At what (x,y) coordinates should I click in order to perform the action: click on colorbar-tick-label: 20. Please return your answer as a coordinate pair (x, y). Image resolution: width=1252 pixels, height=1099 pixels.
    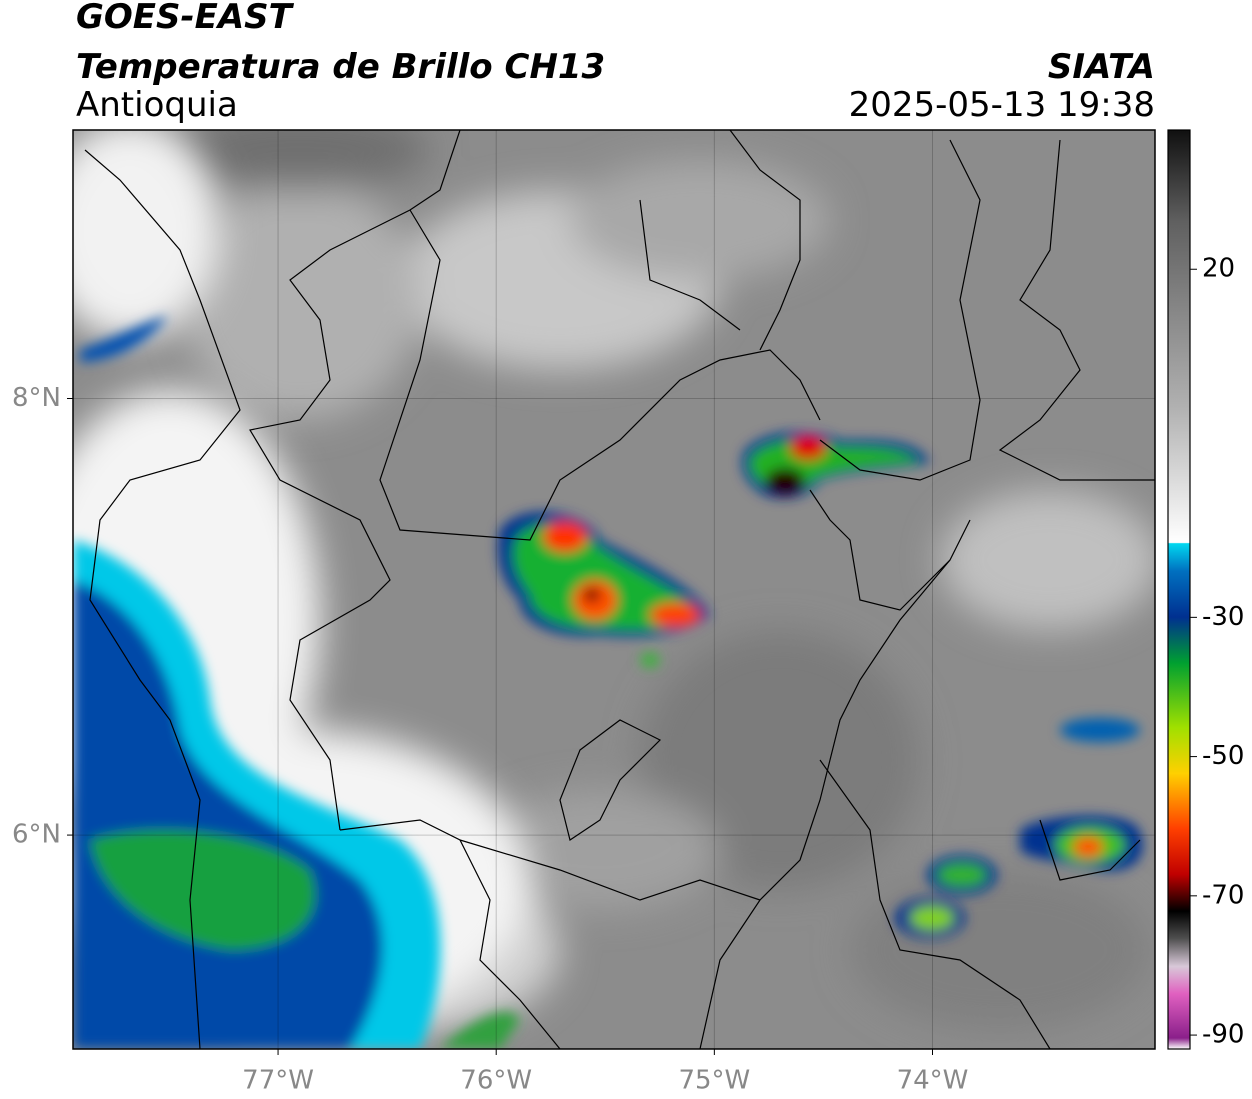
    Looking at the image, I should click on (1218, 269).